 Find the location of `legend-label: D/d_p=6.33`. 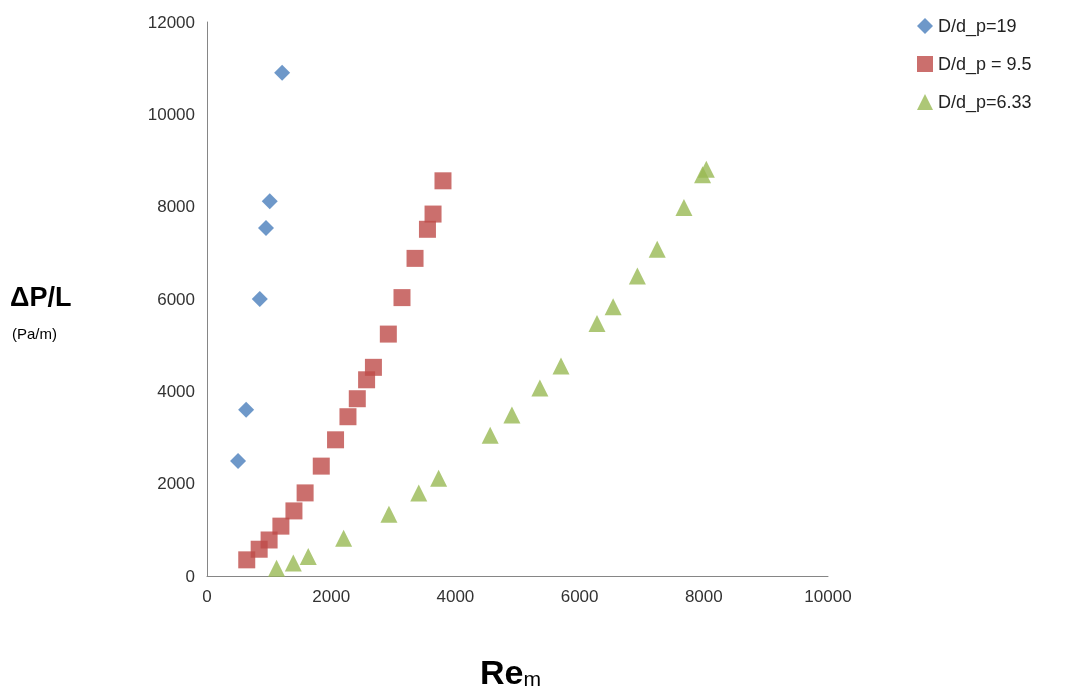

legend-label: D/d_p=6.33 is located at coordinates (985, 102).